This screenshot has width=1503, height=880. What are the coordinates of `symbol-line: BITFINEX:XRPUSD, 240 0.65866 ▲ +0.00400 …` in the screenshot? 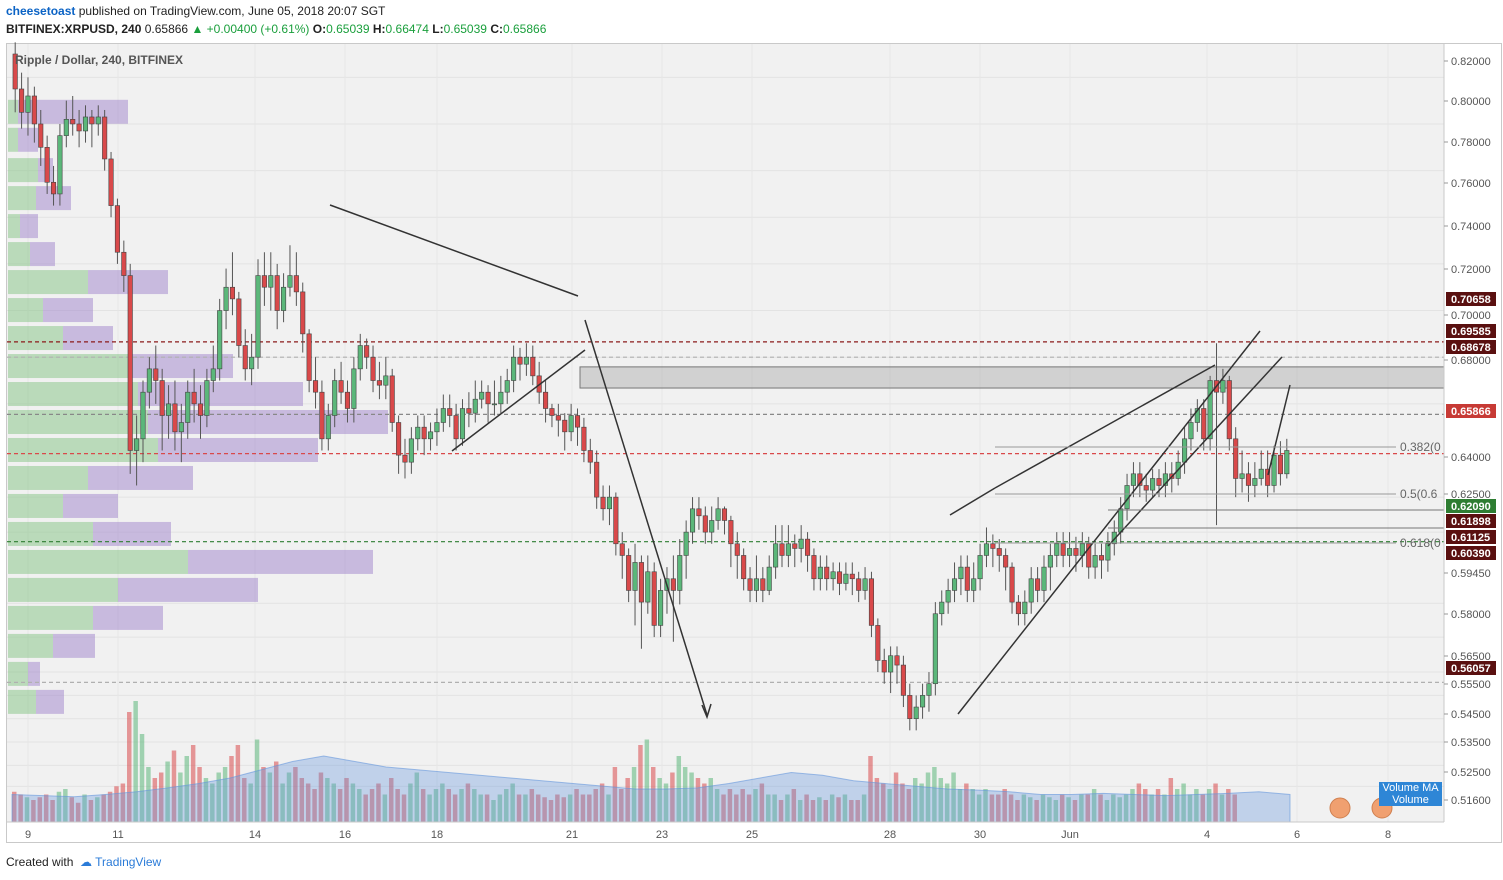 It's located at (276, 29).